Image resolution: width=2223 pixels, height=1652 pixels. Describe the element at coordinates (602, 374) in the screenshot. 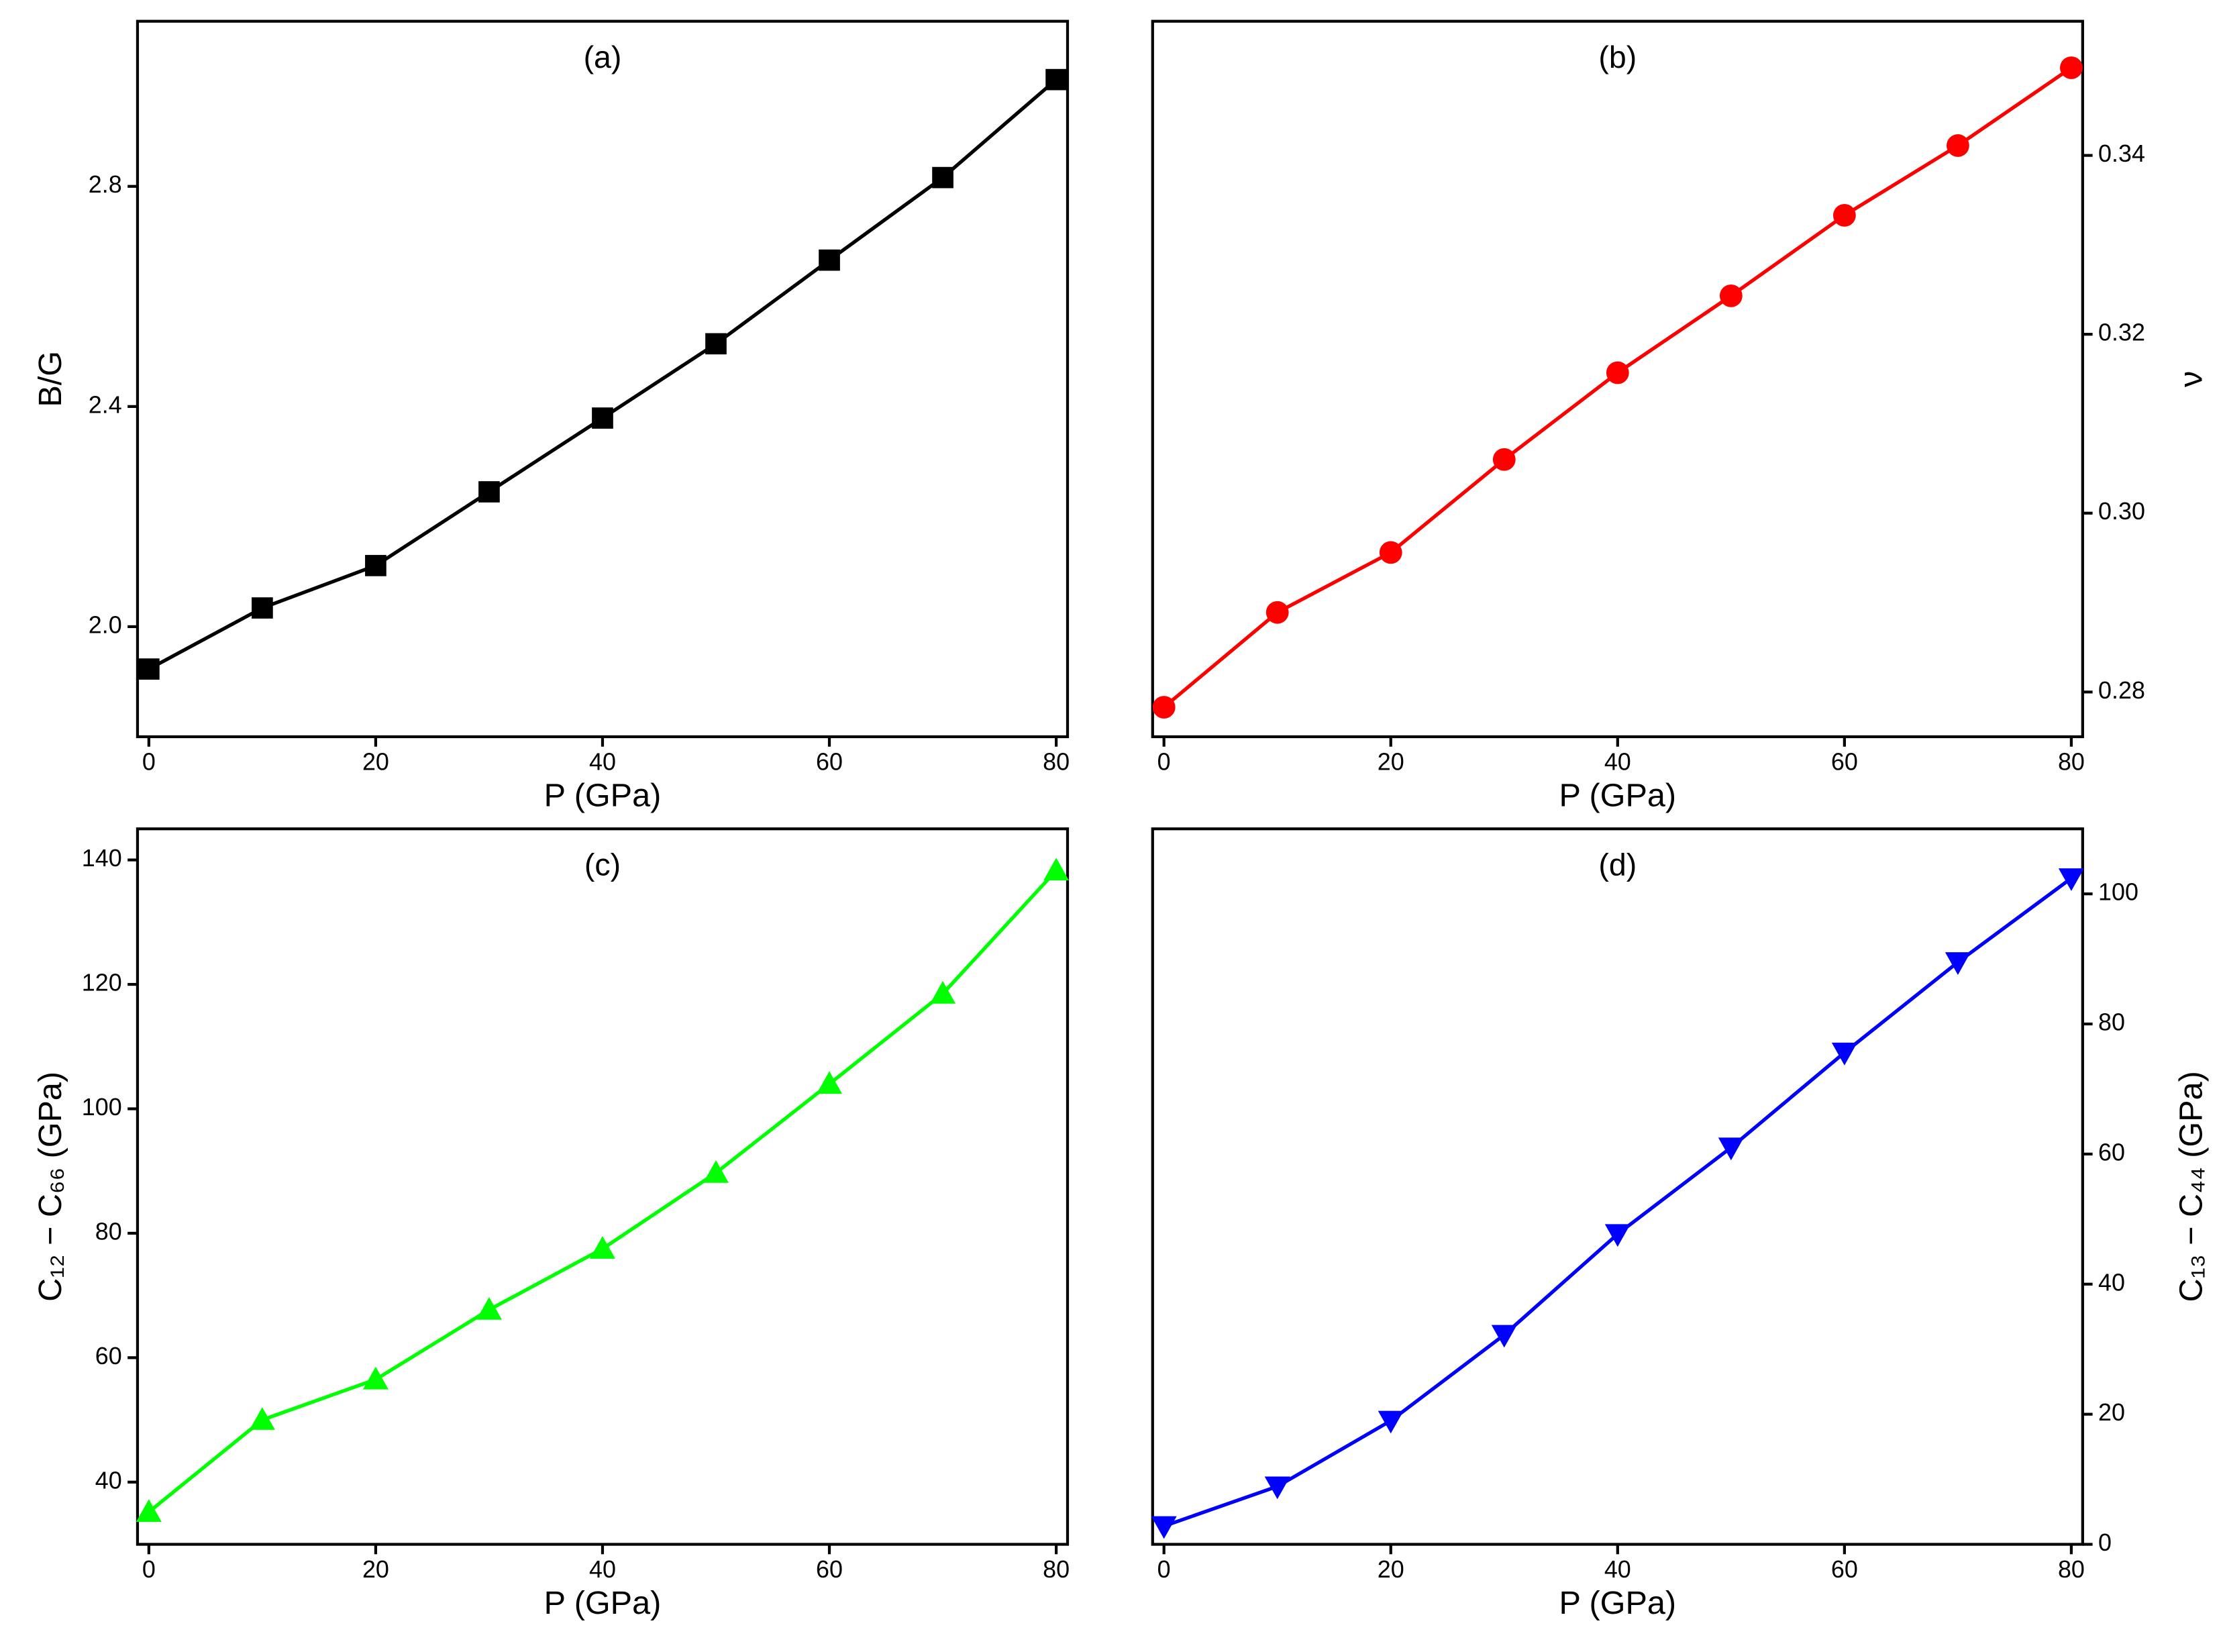

I see `data-line` at that location.